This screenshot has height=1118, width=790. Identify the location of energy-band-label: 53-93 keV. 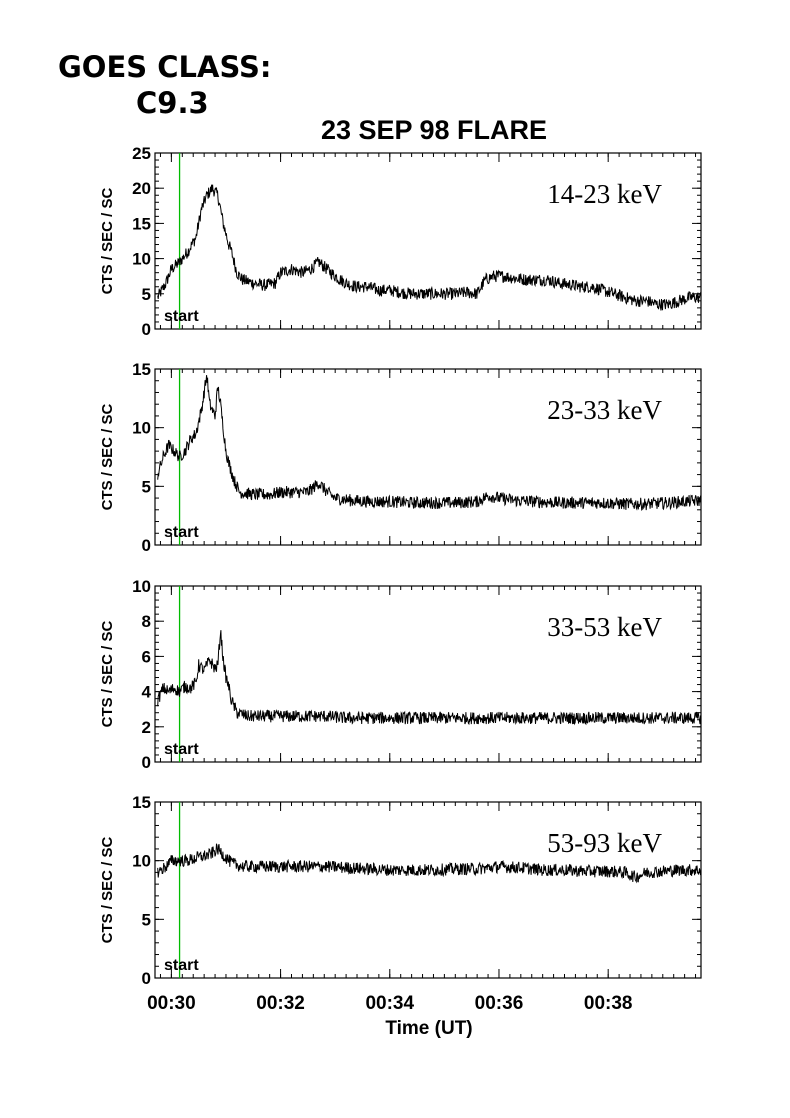
(604, 843).